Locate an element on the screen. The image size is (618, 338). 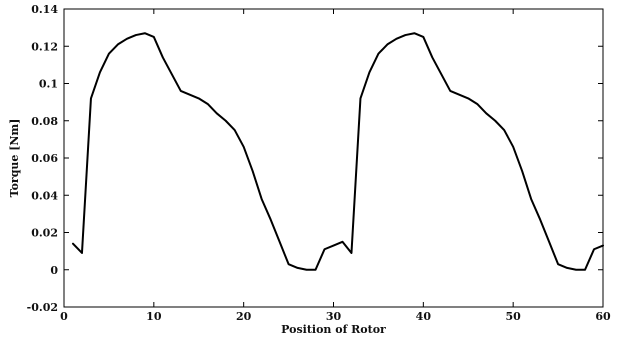
x-tick-label: 20 is located at coordinates (244, 316).